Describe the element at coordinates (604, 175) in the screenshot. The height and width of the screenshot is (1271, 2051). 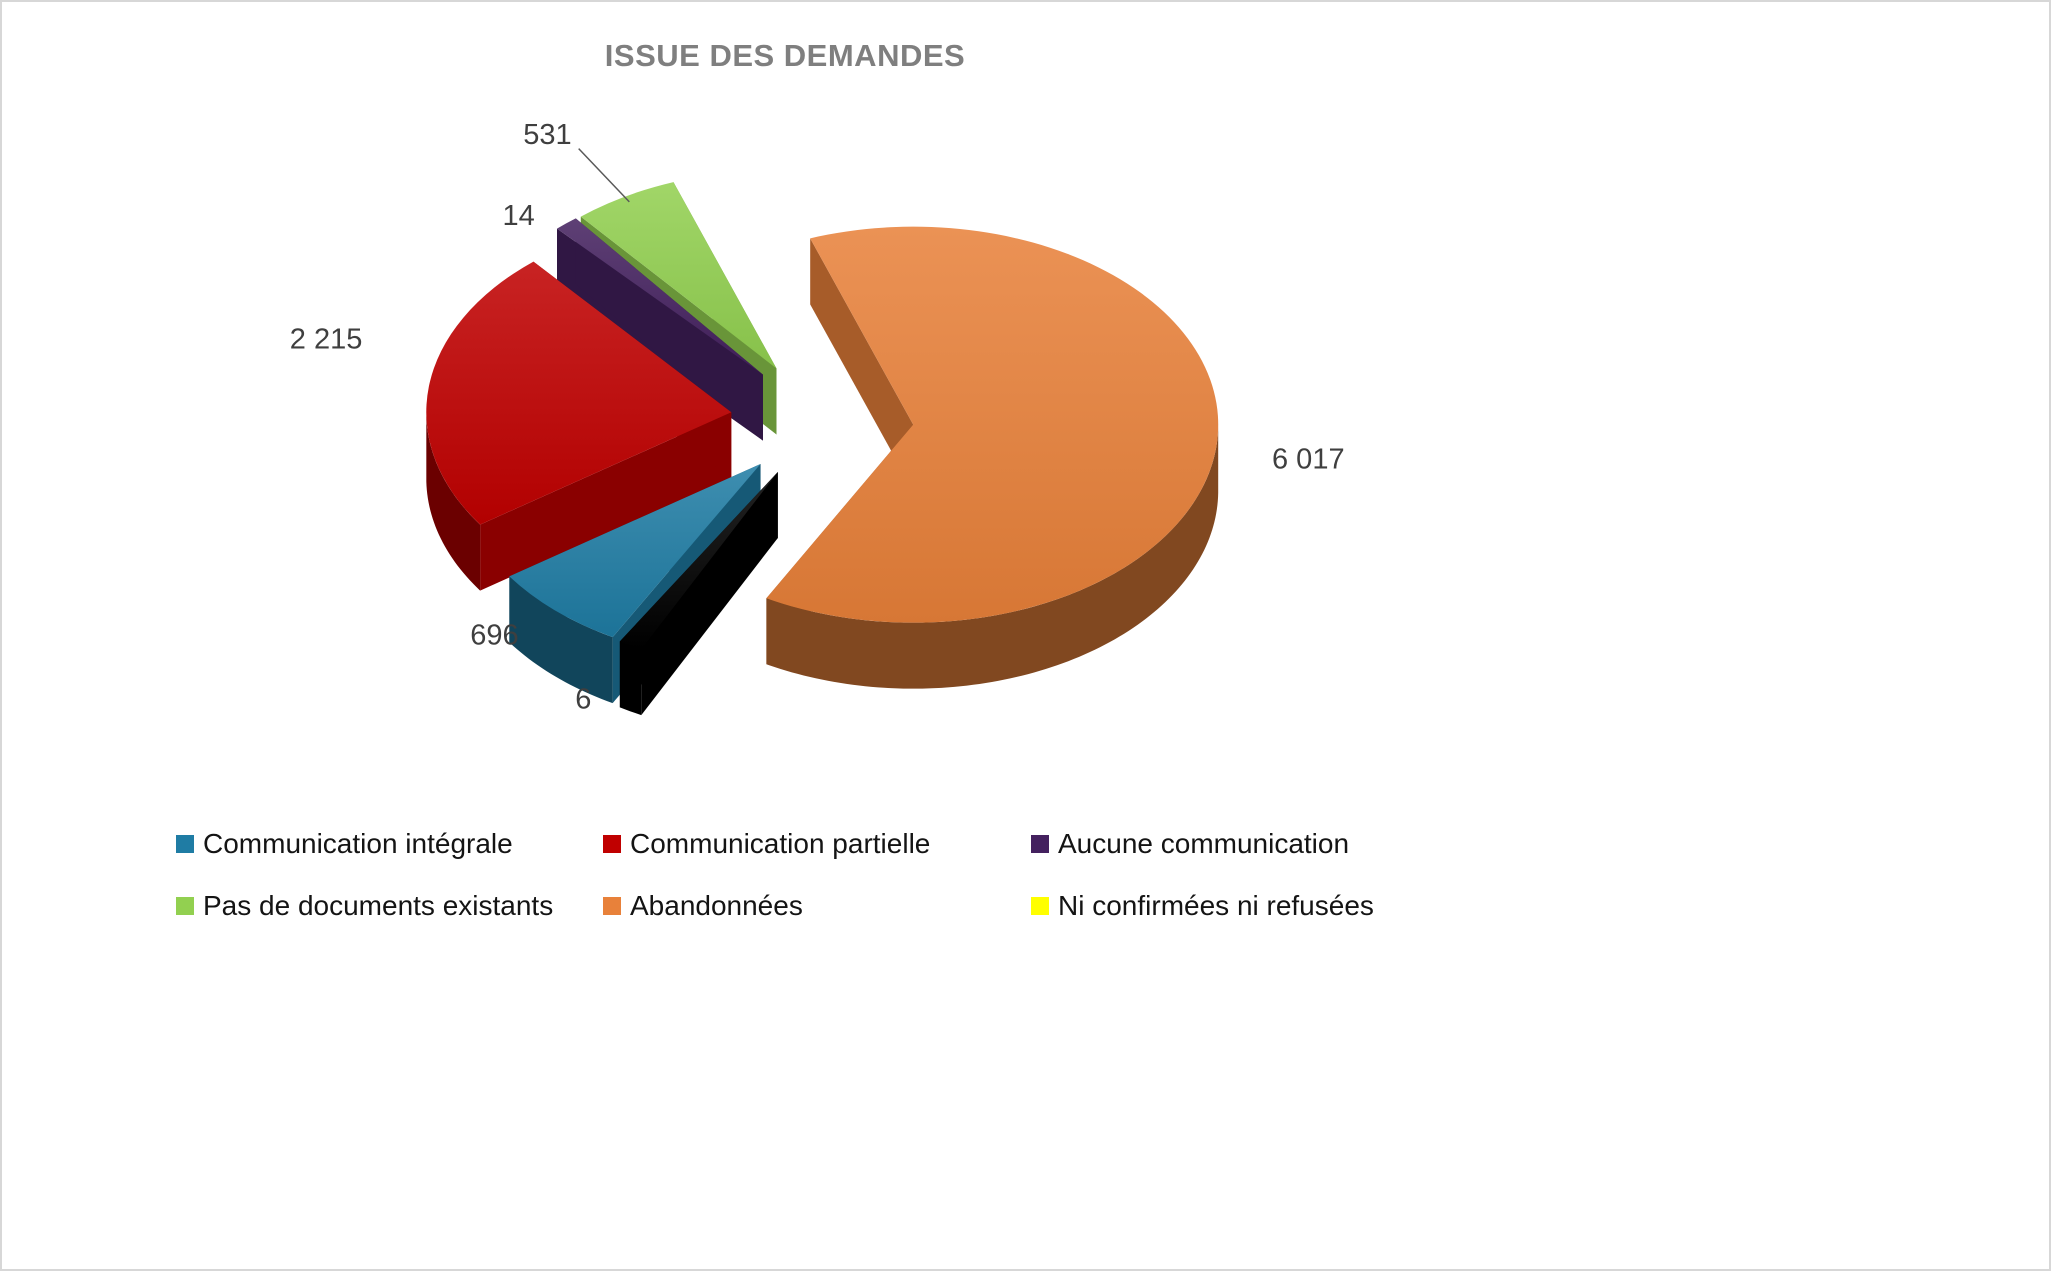
I see `label-leader-line` at that location.